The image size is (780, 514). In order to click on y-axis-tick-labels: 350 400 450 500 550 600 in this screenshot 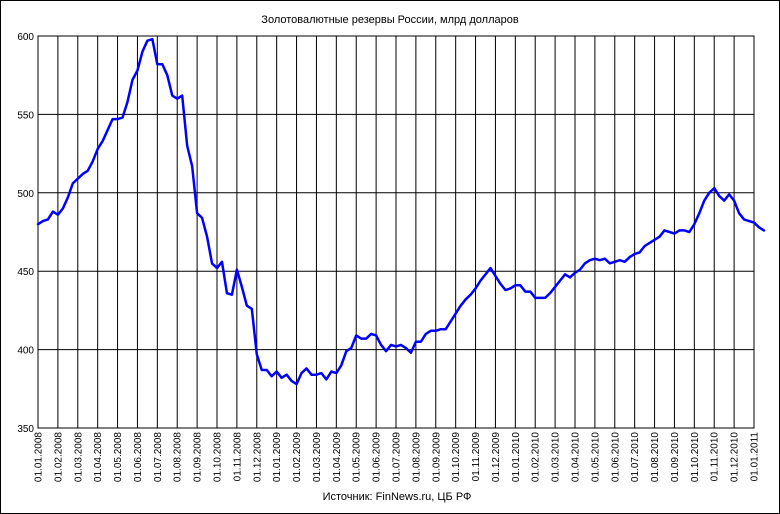, I will do `click(25, 233)`.